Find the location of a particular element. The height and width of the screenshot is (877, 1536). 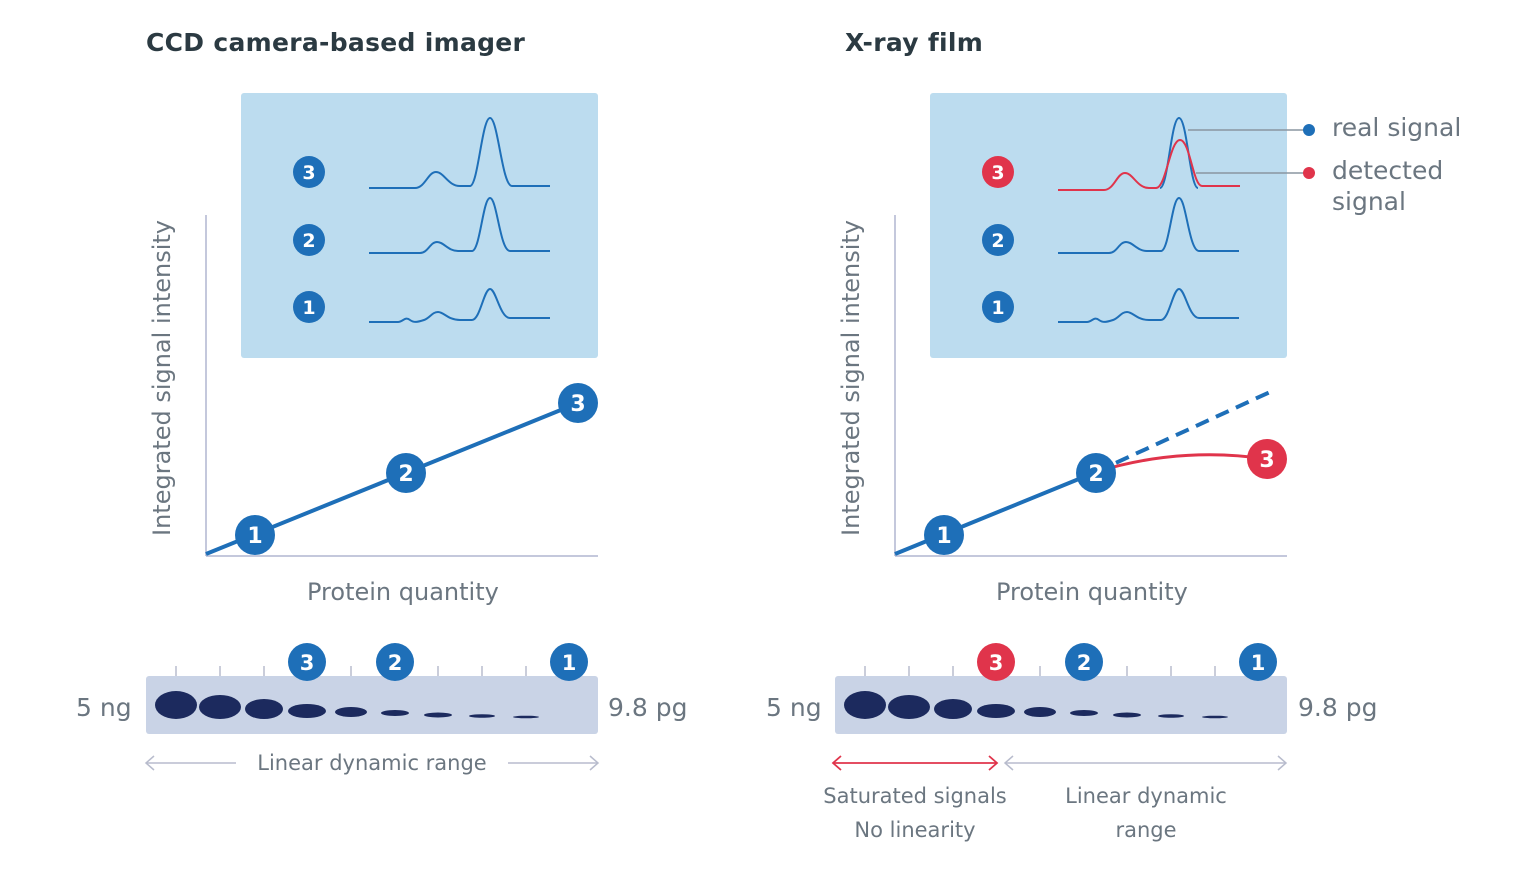

legend-detected-dot is located at coordinates (1309, 173).